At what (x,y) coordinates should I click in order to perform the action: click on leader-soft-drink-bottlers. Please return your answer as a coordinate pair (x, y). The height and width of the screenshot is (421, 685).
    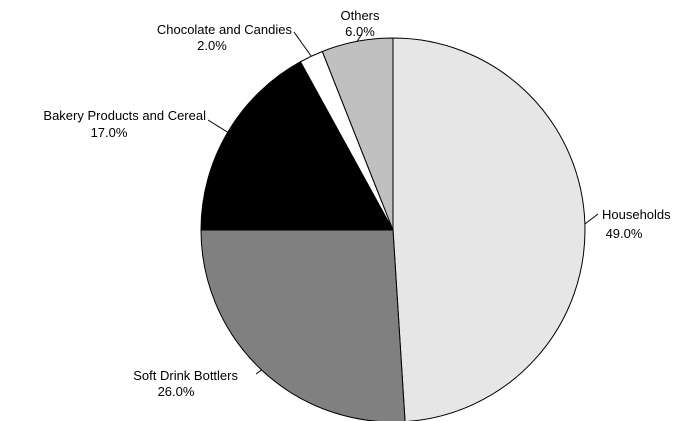
    Looking at the image, I should click on (258, 372).